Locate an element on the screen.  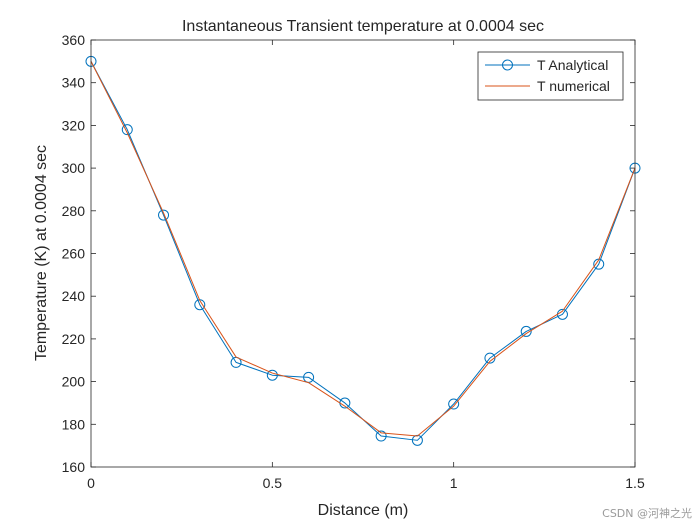
x-tick-label: 1.5 is located at coordinates (635, 483).